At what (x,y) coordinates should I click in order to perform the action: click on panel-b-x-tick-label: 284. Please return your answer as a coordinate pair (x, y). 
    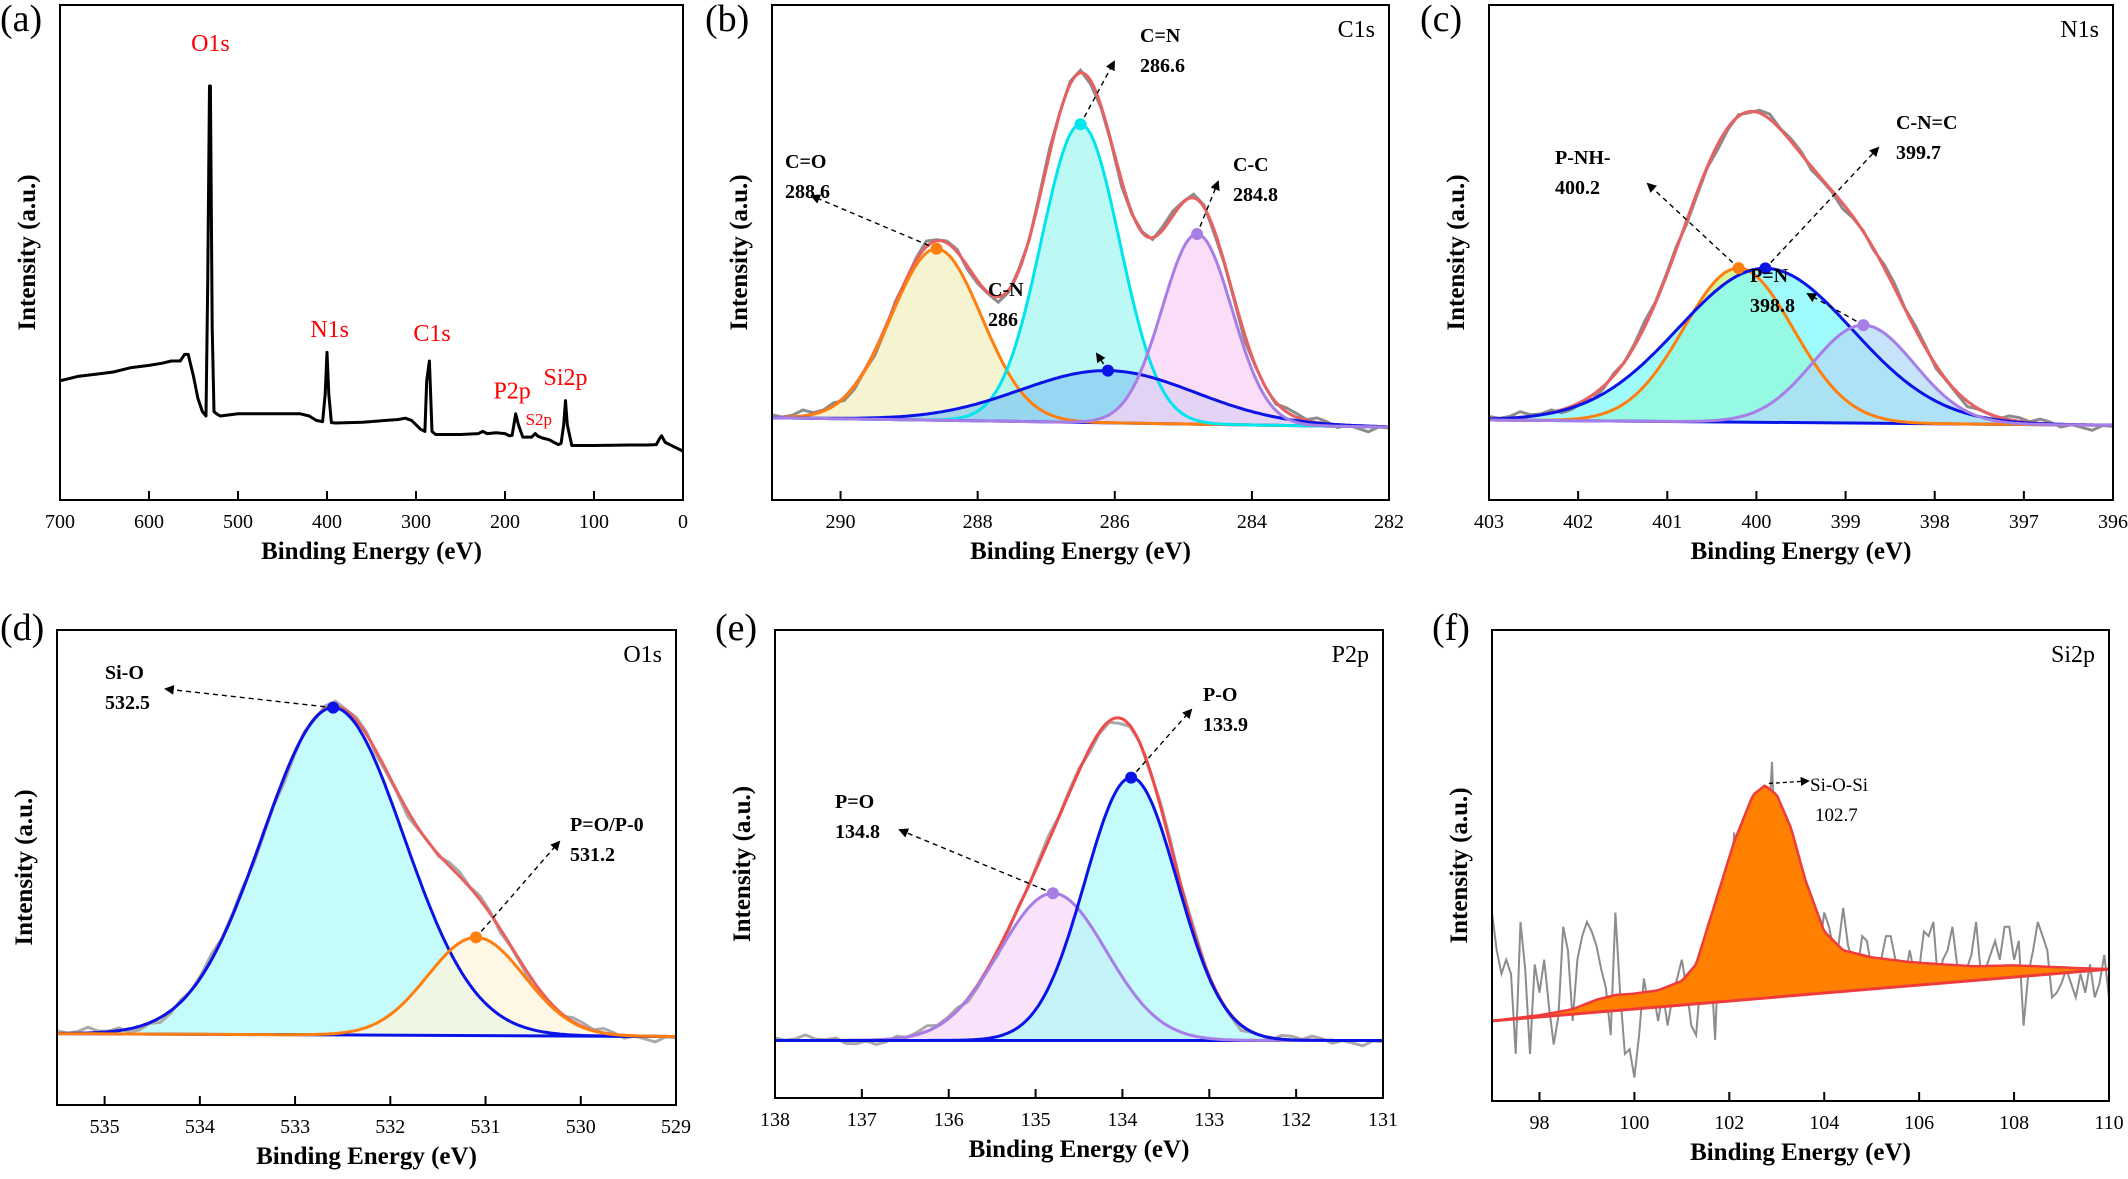
    Looking at the image, I should click on (1252, 522).